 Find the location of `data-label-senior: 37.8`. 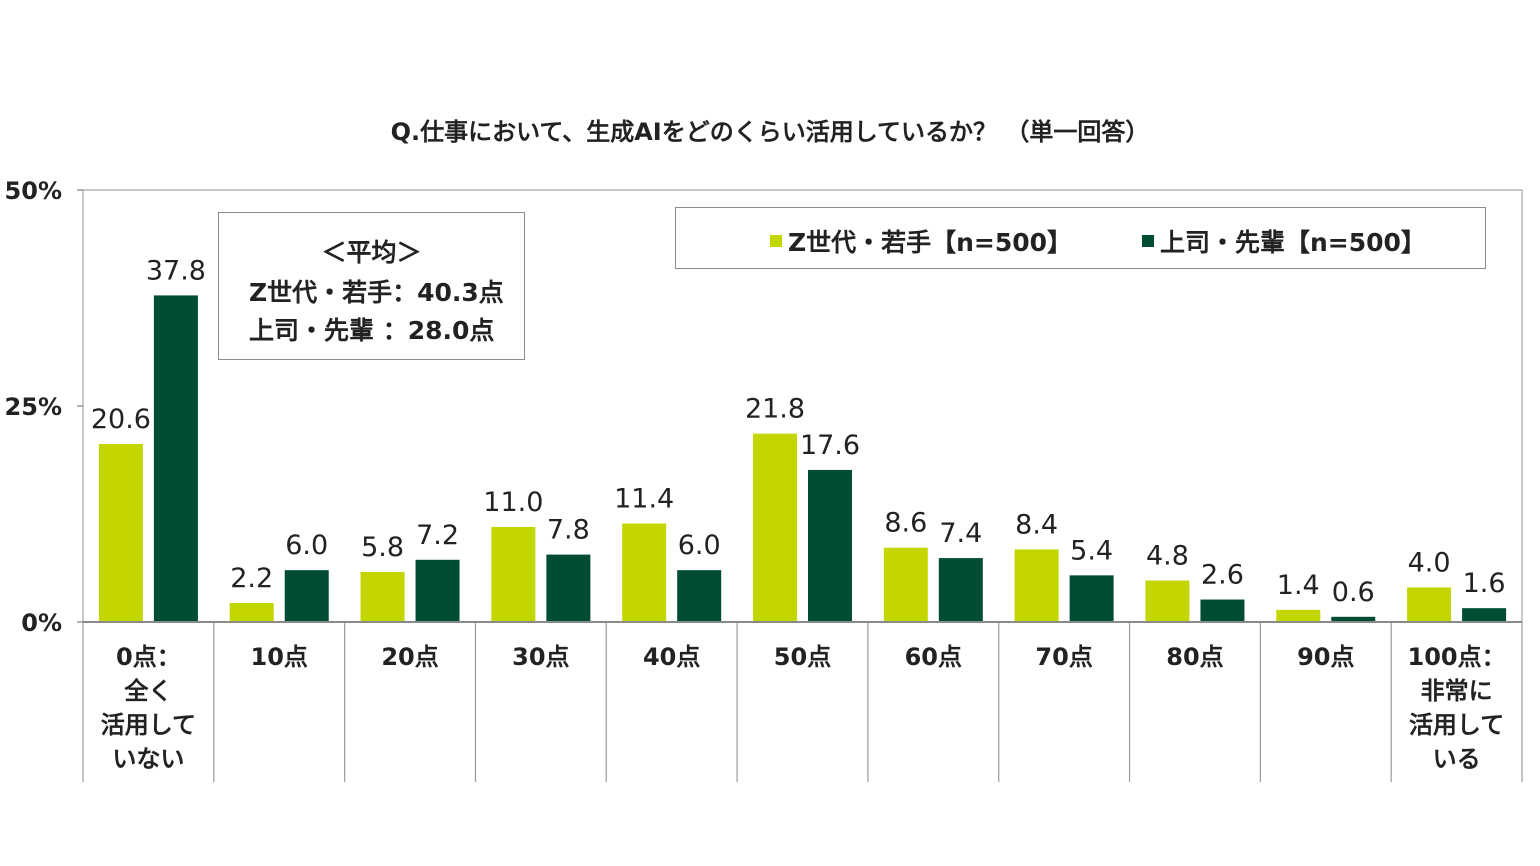

data-label-senior: 37.8 is located at coordinates (176, 270).